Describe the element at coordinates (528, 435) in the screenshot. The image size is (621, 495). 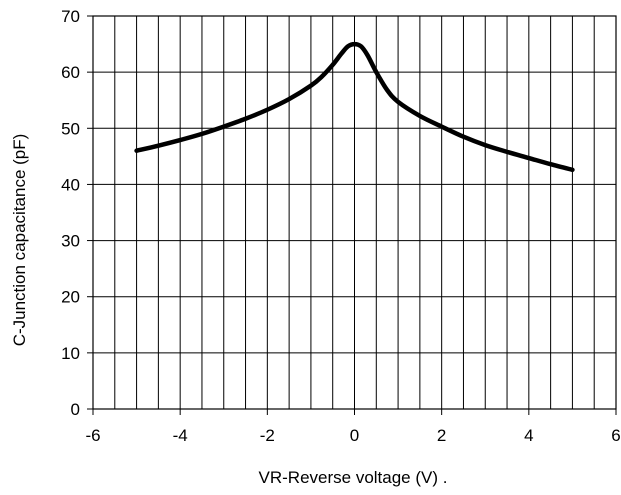
I see `x-tick-label: 4` at that location.